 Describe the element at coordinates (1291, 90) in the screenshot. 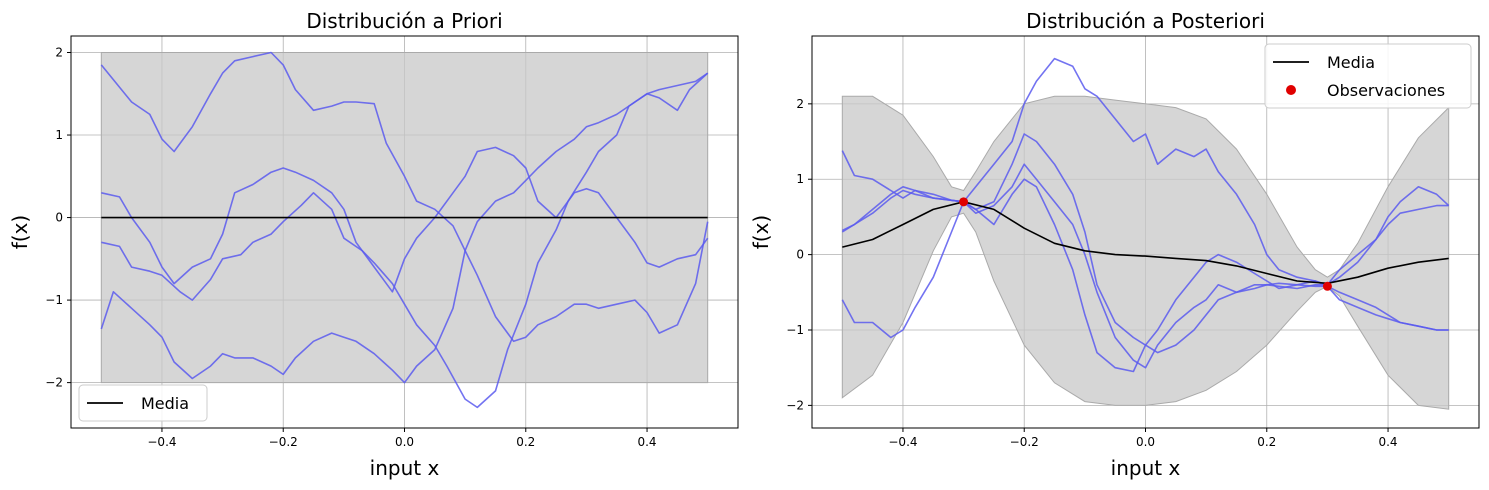

I see `legend-swatch-marker` at that location.